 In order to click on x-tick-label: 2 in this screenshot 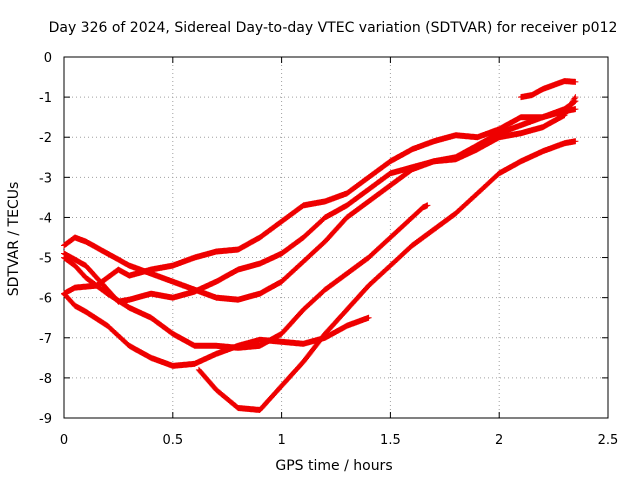, I will do `click(499, 440)`.